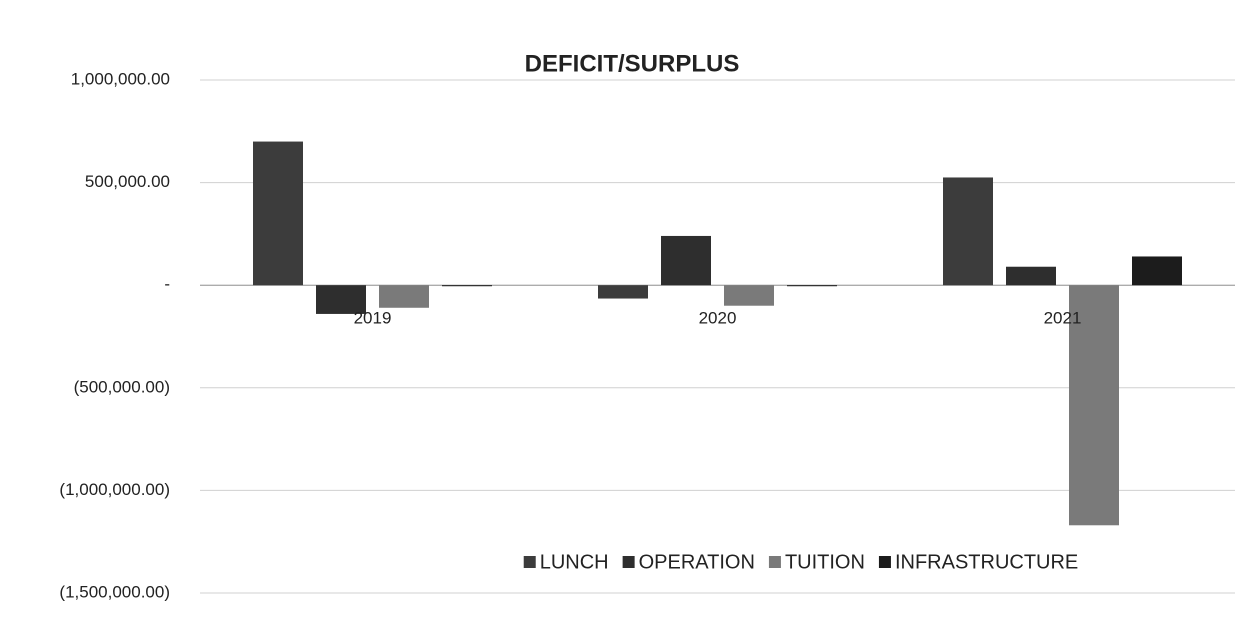 This screenshot has width=1237, height=624. Describe the element at coordinates (120, 78) in the screenshot. I see `y-tick-label: 1,000,000.00` at that location.